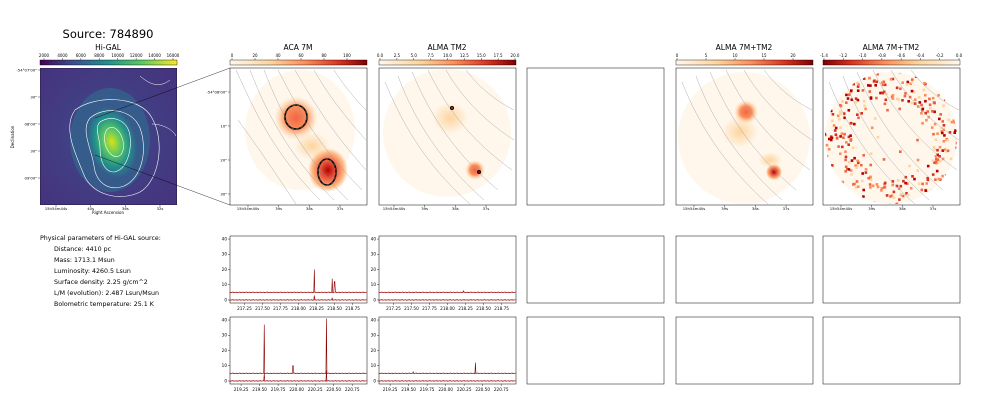 The image size is (1000, 409). Describe the element at coordinates (334, 308) in the screenshot. I see `x-tick-label: 218.50` at that location.